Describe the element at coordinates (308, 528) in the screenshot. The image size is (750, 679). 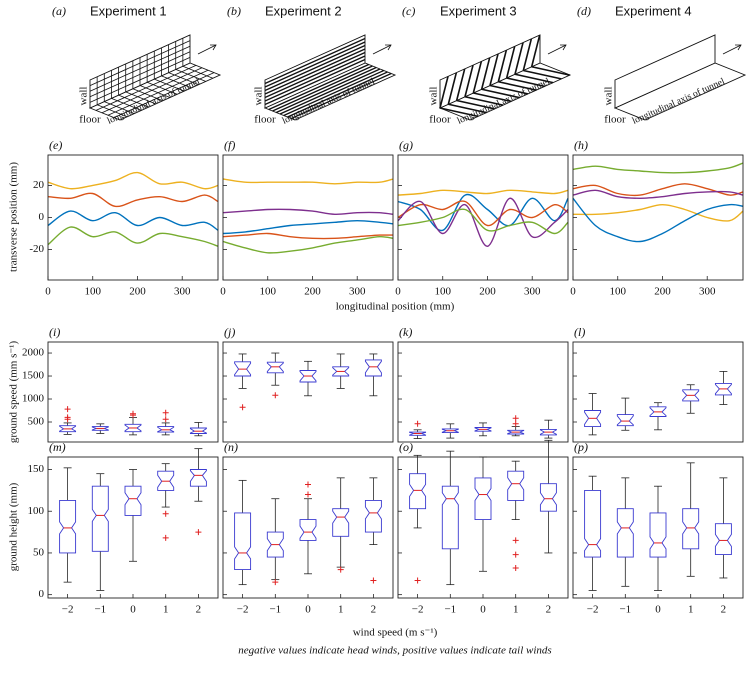
I see `panel: (n) −2 −1 0 1 2` at that location.